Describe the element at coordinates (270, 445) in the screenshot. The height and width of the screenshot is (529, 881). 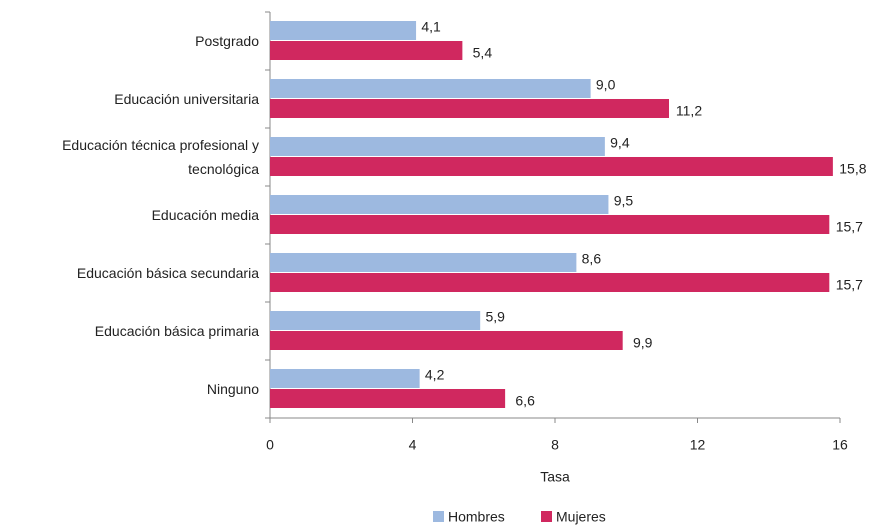
I see `x-tick-label: 0` at that location.